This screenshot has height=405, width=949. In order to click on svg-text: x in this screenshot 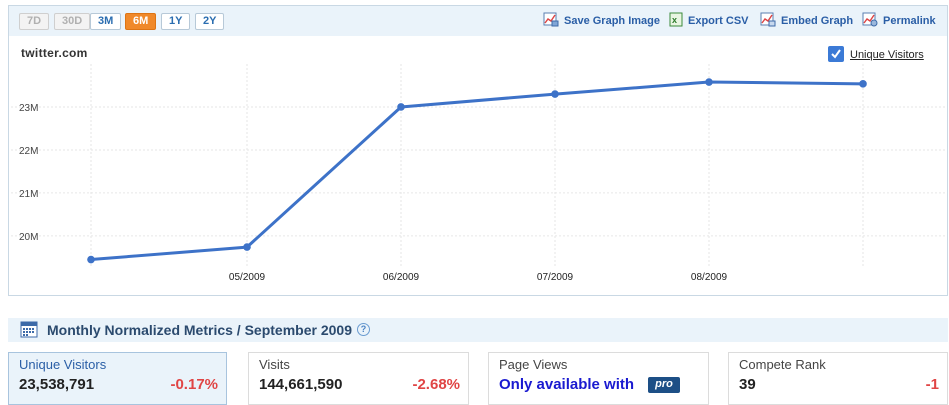, I will do `click(674, 20)`.